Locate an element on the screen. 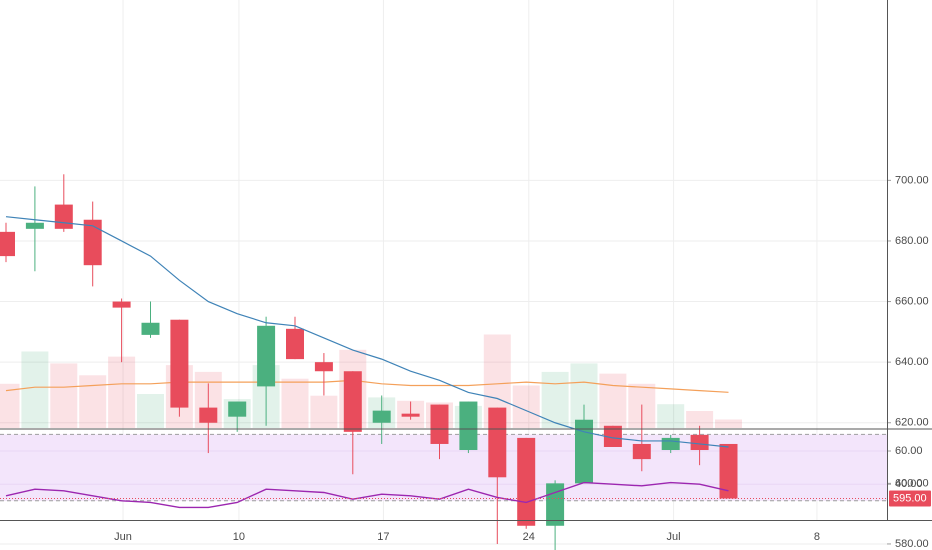  price-tick-label: 640.00 is located at coordinates (912, 362).